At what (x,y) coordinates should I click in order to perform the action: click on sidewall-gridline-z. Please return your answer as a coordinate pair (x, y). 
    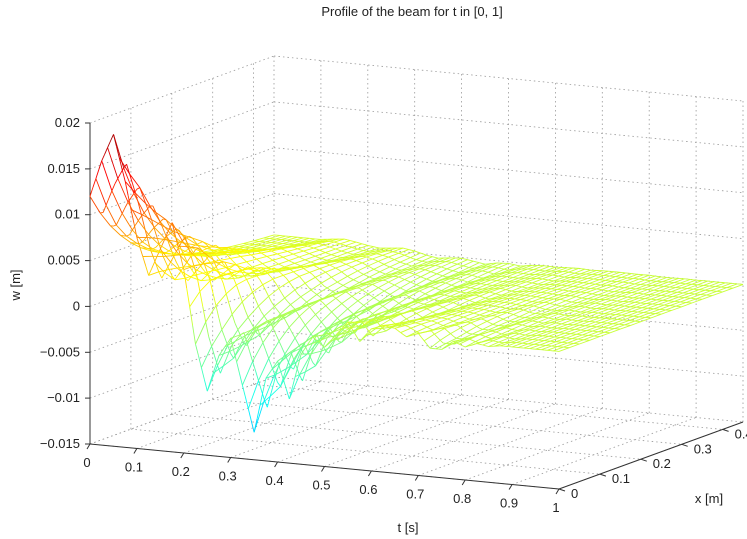
    Looking at the image, I should click on (182, 89).